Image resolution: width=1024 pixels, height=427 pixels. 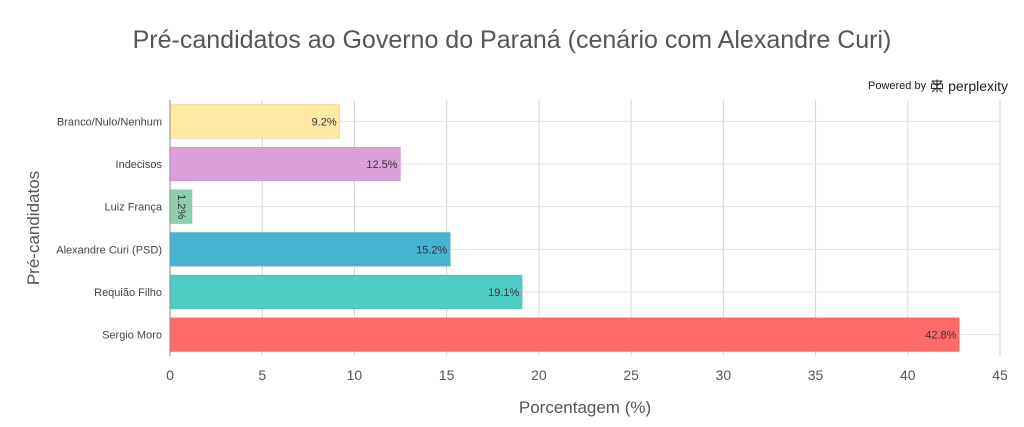 I want to click on x-tick-label: 45, so click(x=1000, y=375).